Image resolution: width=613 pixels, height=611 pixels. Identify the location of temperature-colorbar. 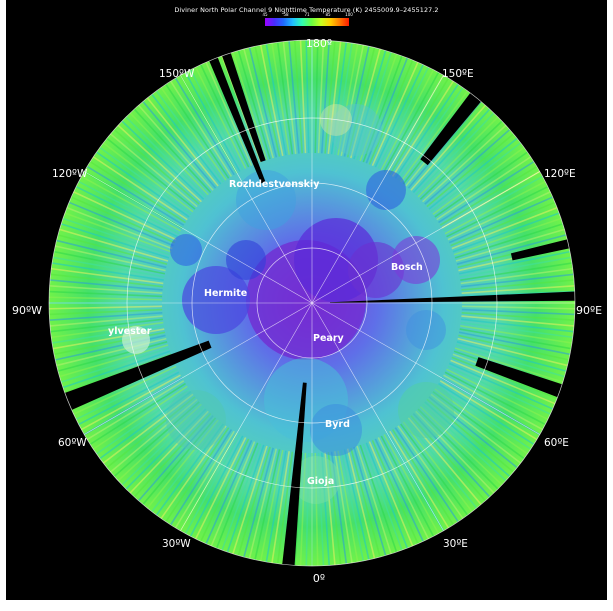
(307, 22).